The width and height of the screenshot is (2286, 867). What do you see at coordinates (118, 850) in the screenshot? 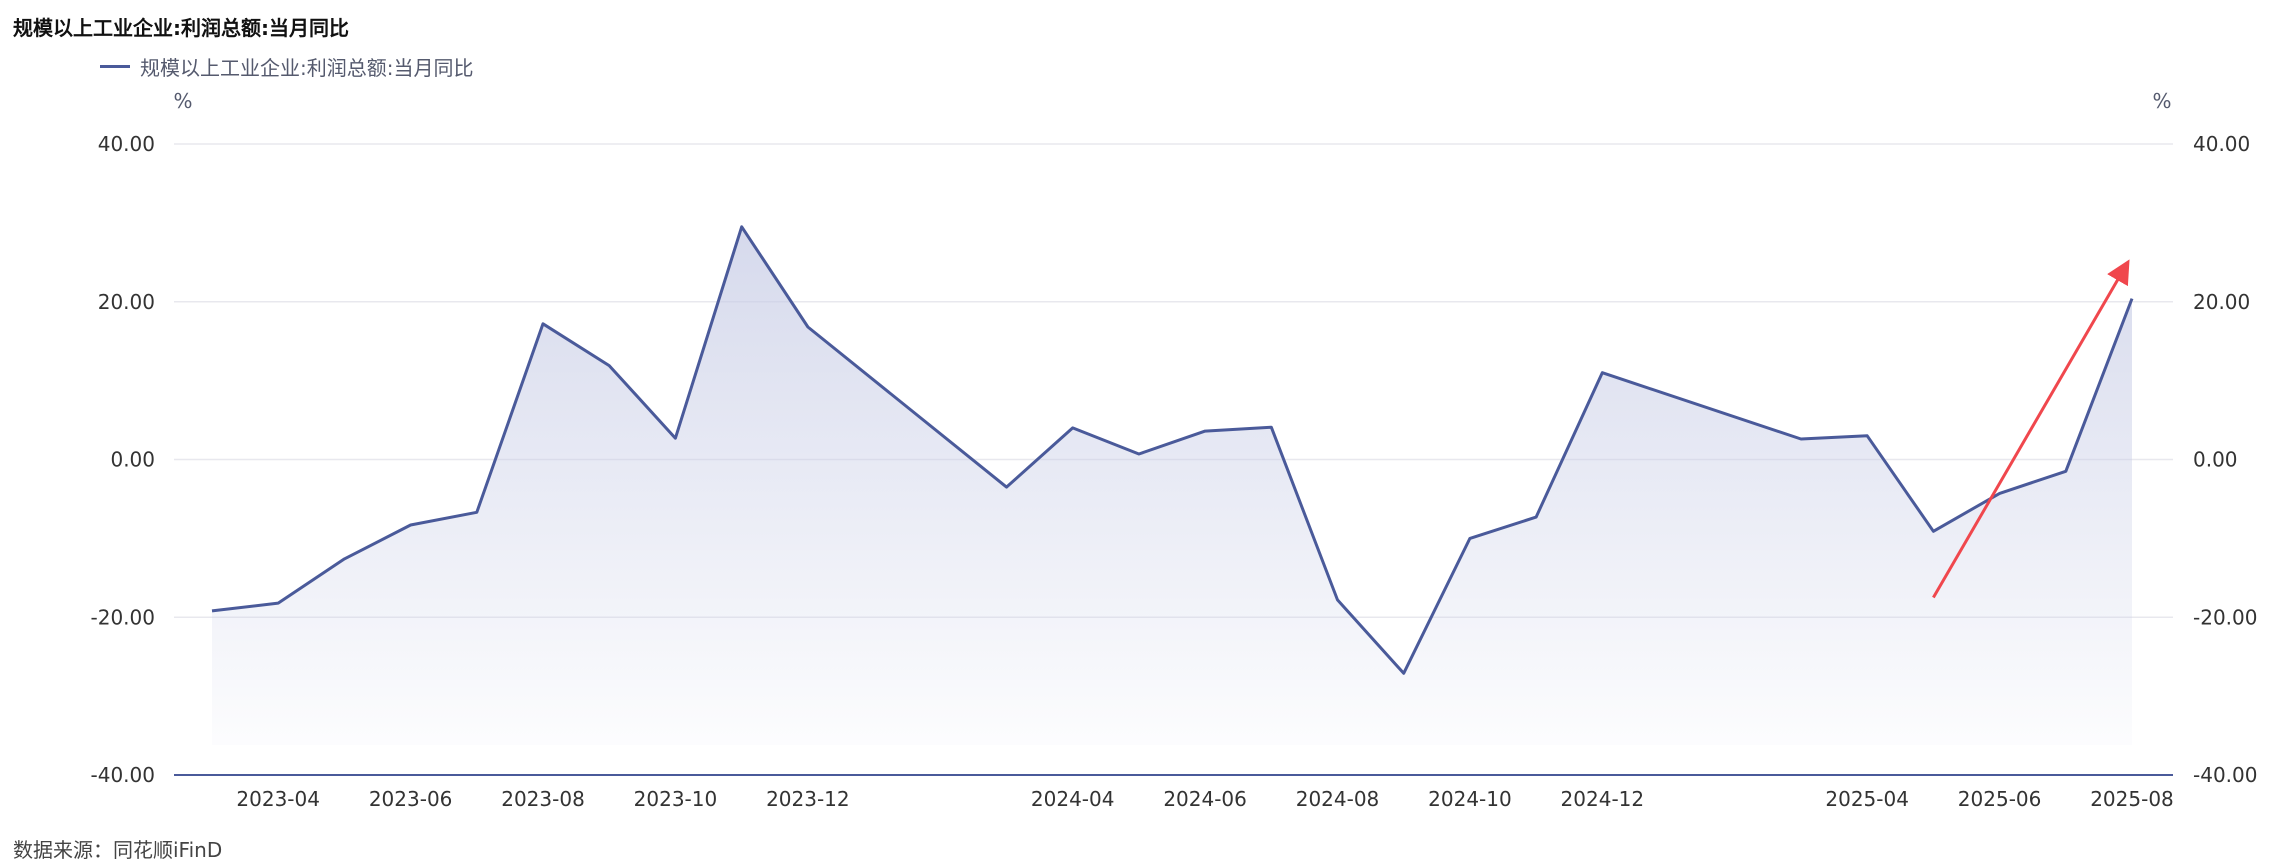
I see `data-source-note: 数据来源：同花顺iFinD` at bounding box center [118, 850].